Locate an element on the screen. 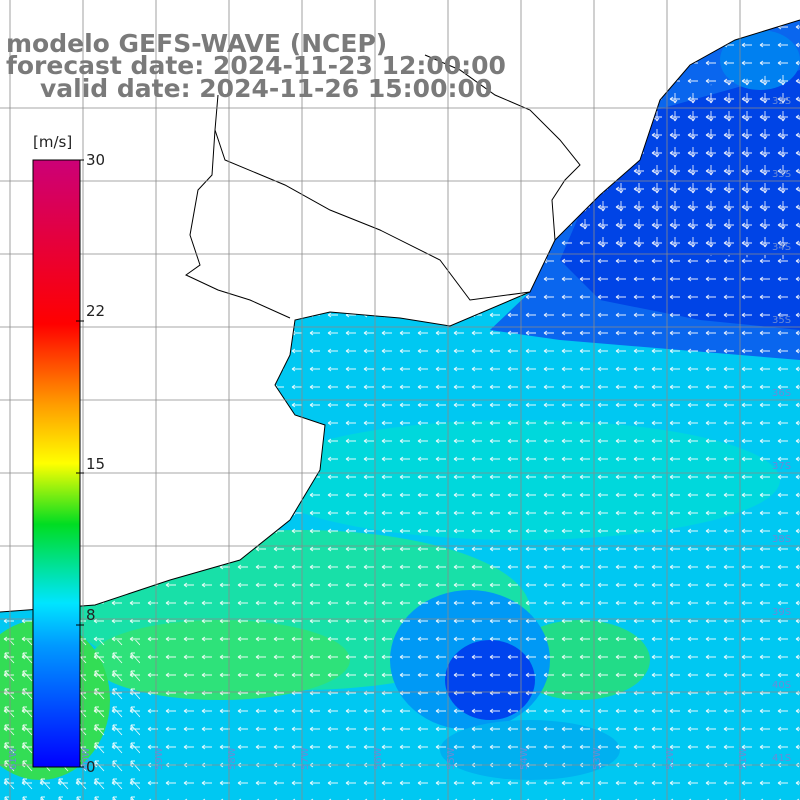  title-model: modelo GEFS-WAVE (NCEP) is located at coordinates (197, 43).